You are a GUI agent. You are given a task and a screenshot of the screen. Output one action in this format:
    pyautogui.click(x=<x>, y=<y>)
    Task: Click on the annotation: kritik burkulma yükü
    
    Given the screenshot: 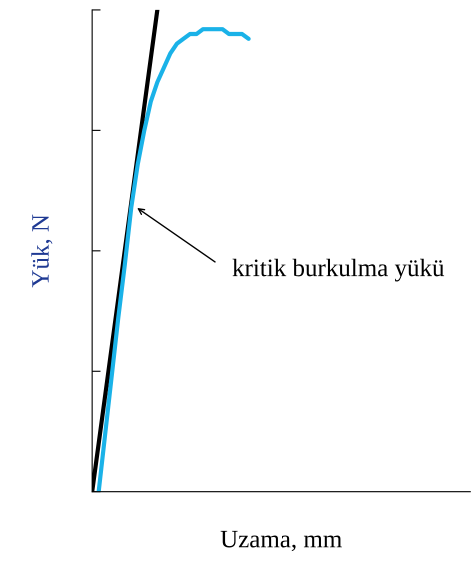 What is the action you would take?
    pyautogui.click(x=338, y=270)
    